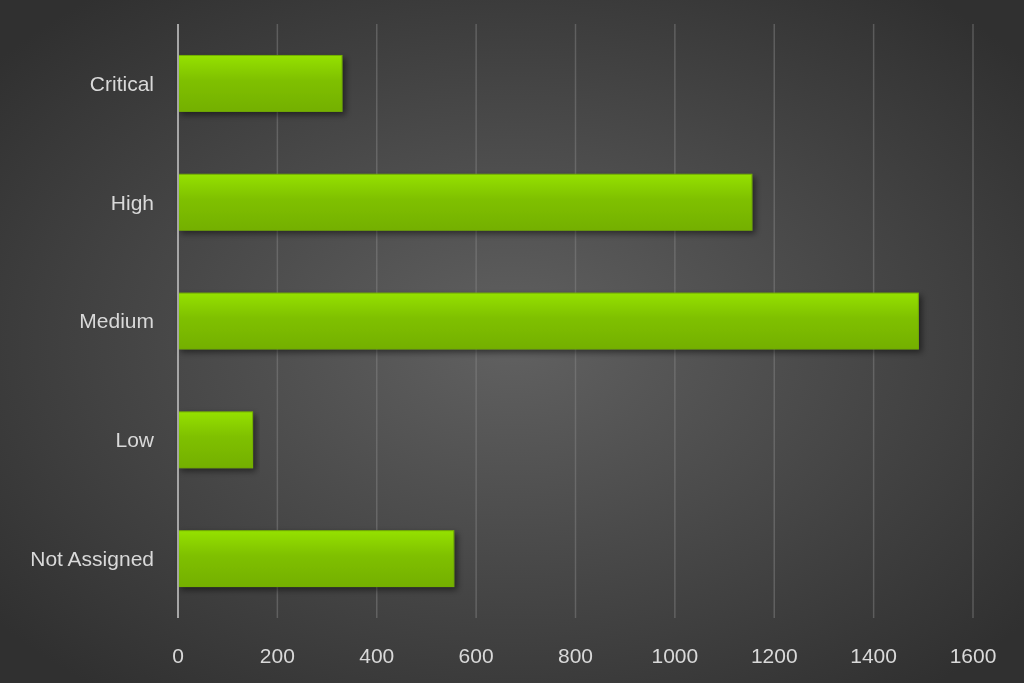 The image size is (1024, 683). What do you see at coordinates (116, 321) in the screenshot?
I see `y-tick-label: Medium` at bounding box center [116, 321].